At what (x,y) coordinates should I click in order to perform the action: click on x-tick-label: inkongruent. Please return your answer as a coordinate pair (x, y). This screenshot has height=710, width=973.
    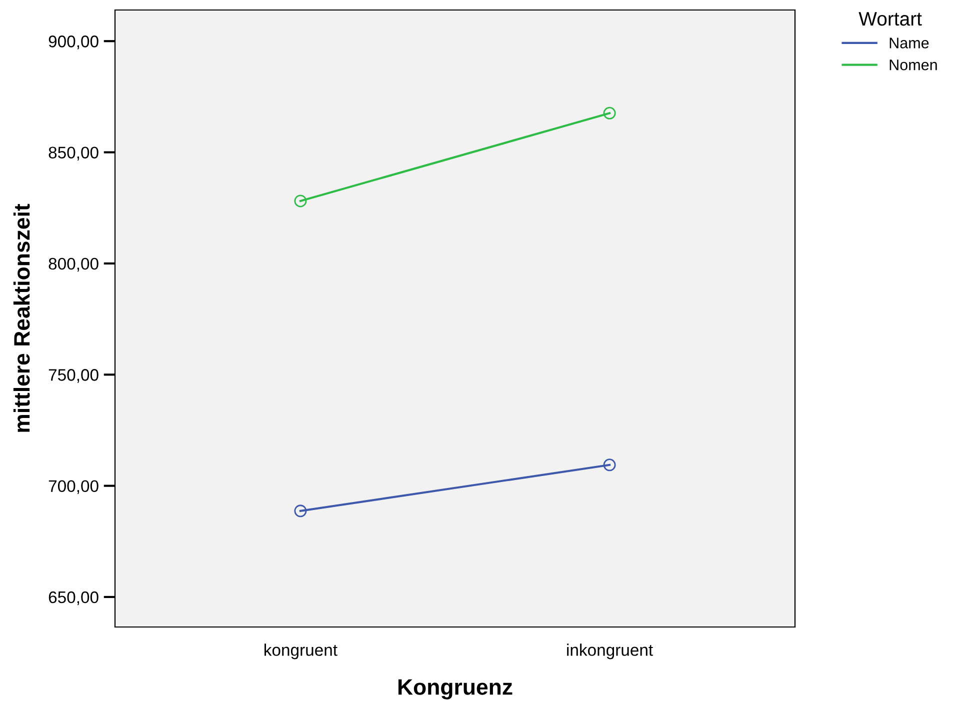
    Looking at the image, I should click on (610, 652).